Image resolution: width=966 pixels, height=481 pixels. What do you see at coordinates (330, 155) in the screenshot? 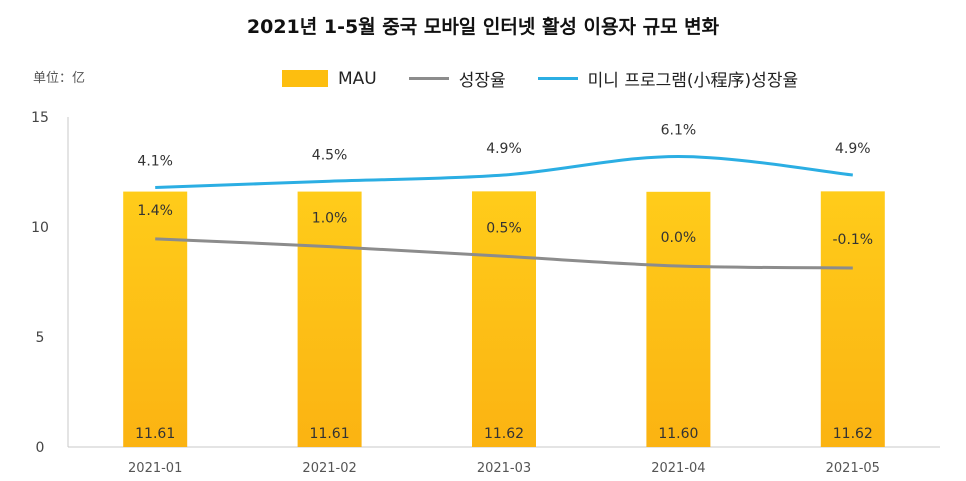
I see `mini-program-growth-label: 4.5%` at bounding box center [330, 155].